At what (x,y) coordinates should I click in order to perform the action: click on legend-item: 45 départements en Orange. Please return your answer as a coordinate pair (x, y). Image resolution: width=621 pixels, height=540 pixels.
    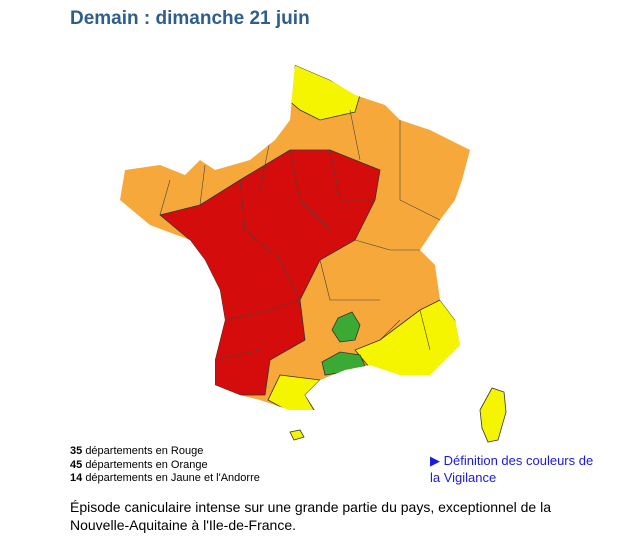
    Looking at the image, I should click on (165, 466).